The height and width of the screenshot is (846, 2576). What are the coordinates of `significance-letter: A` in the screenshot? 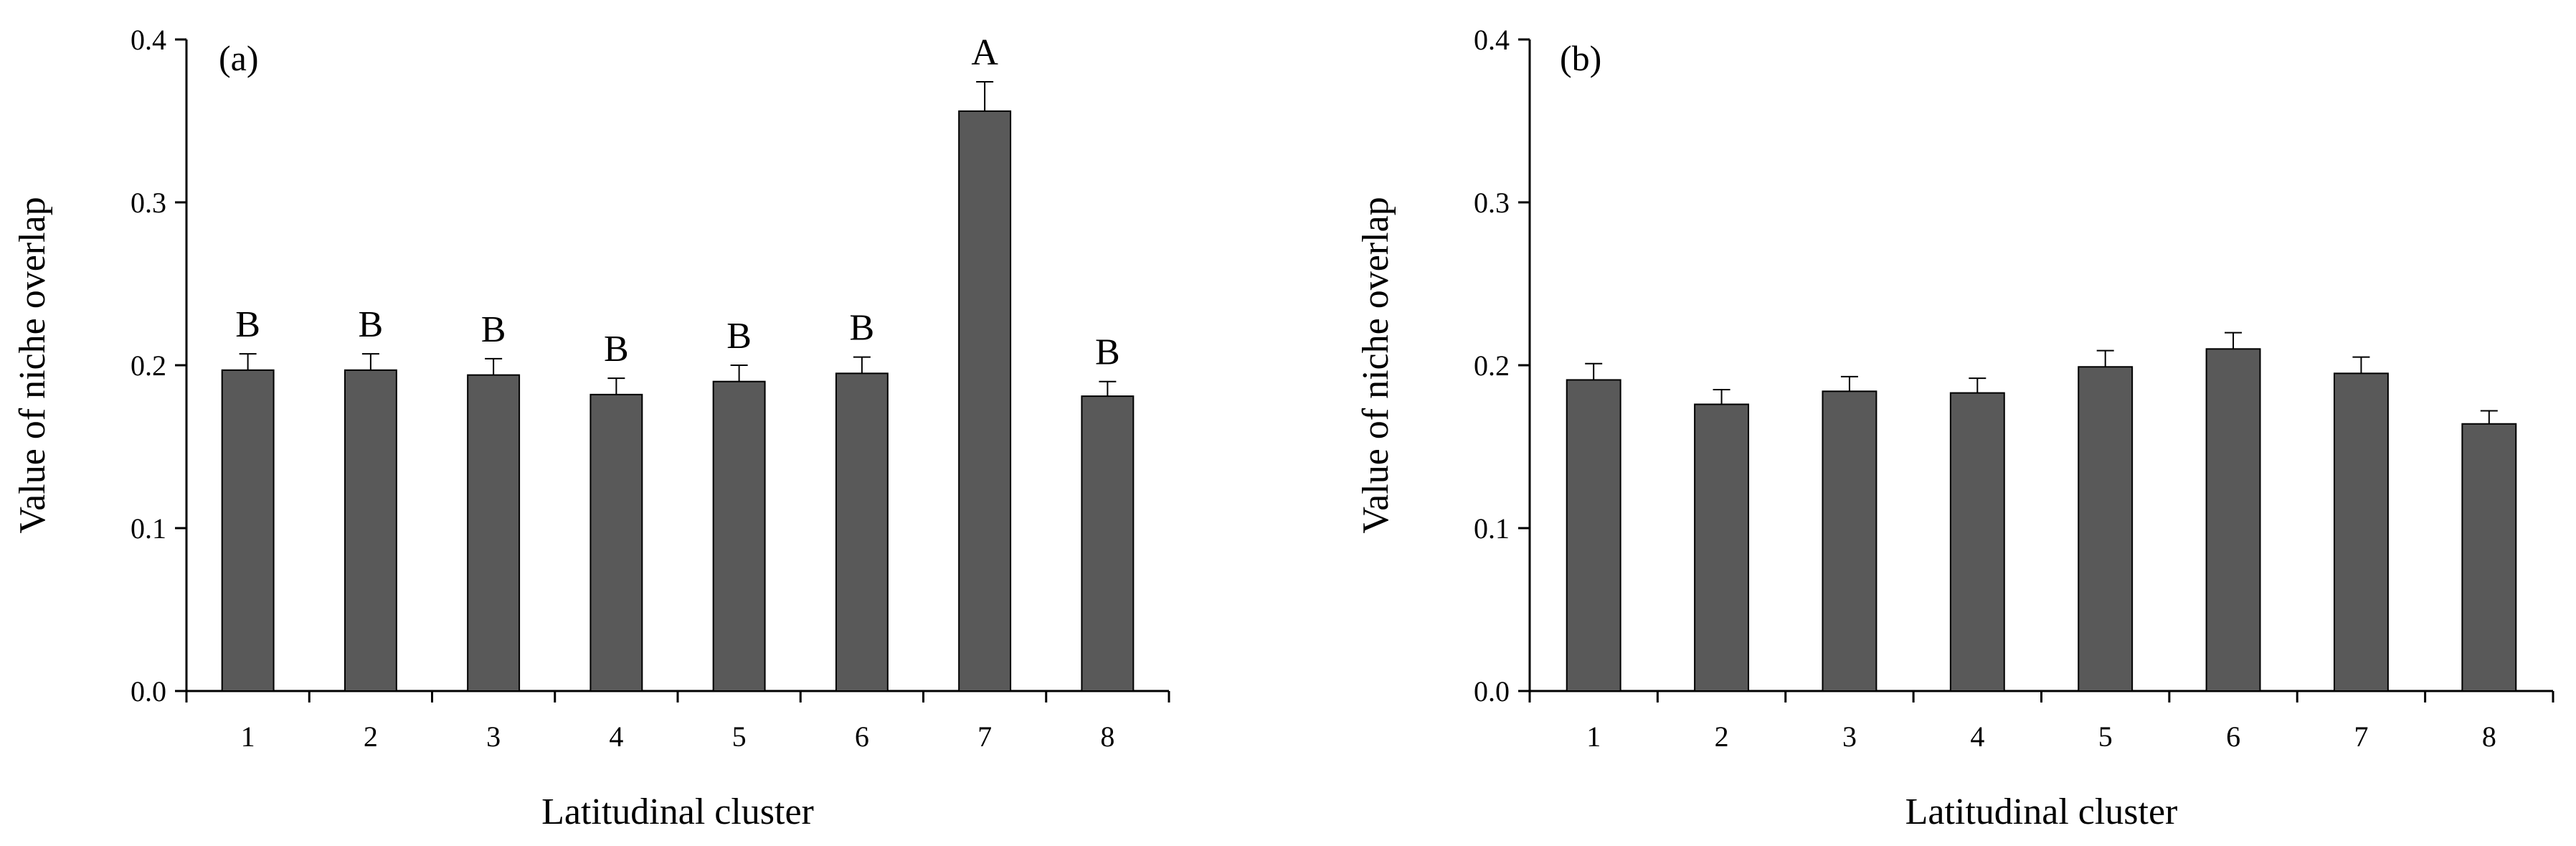 It's located at (984, 52).